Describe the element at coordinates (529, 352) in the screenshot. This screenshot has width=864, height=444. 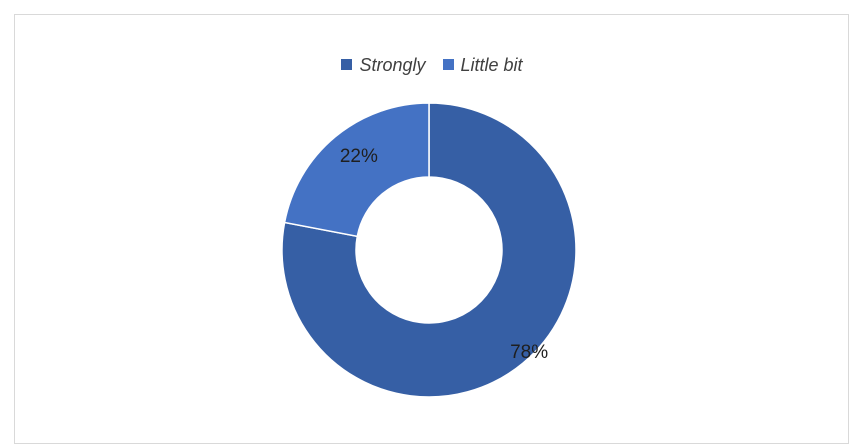
I see `data-label-strongly: 78%` at that location.